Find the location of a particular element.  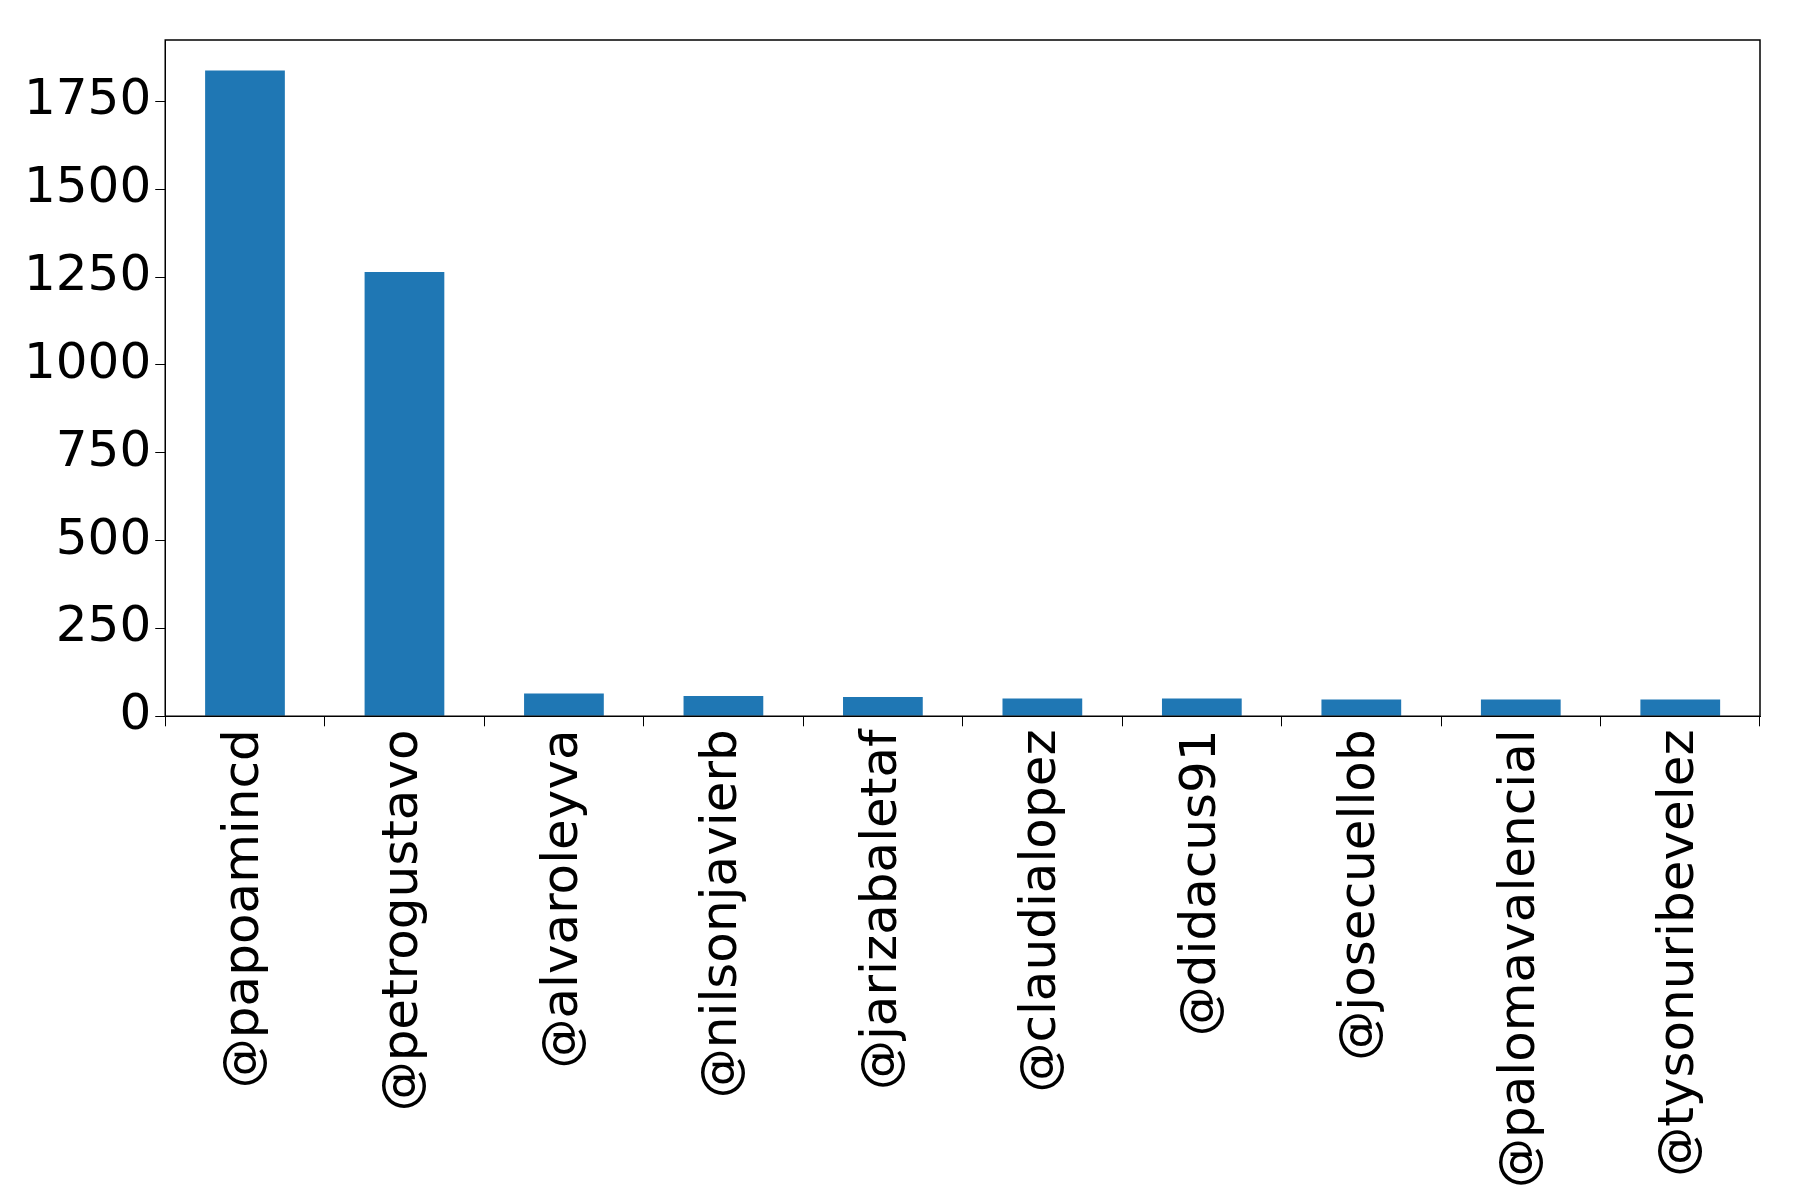

y-tick-label: 500 is located at coordinates (103, 536).